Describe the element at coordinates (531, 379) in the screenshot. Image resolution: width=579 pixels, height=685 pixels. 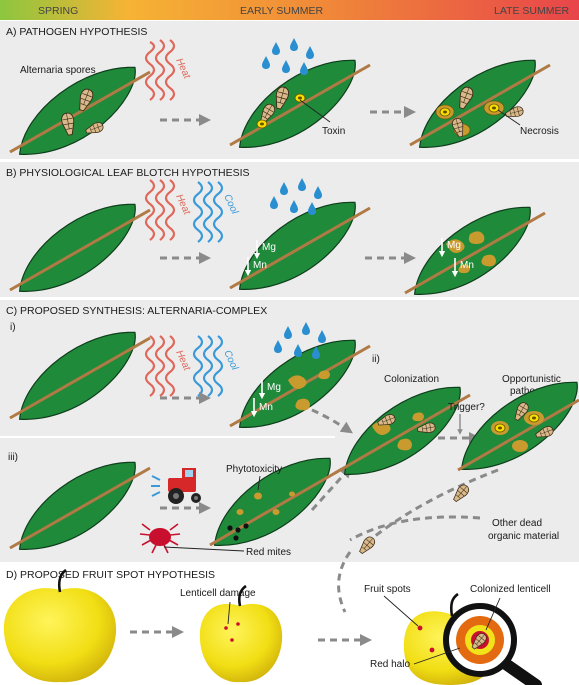
I see `label-opportunistic-1: Opportunistic` at that location.